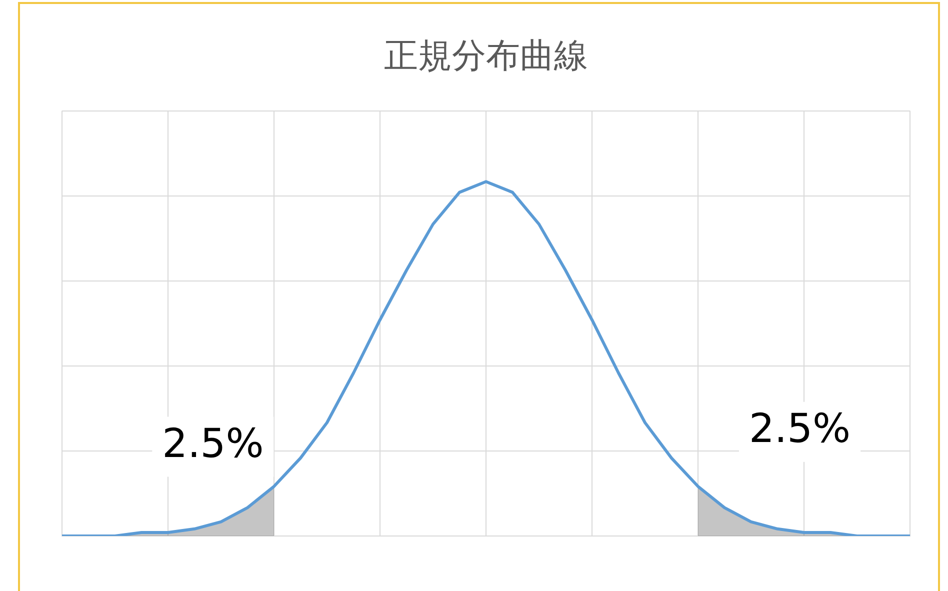 The height and width of the screenshot is (591, 948). Describe the element at coordinates (486, 56) in the screenshot. I see `chart-title: 正規分布曲線` at that location.